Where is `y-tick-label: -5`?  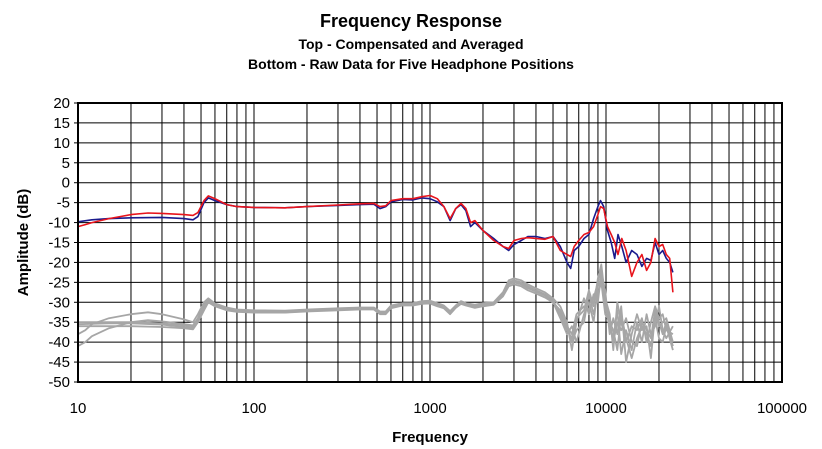
y-tick-label: -5 is located at coordinates (63, 203).